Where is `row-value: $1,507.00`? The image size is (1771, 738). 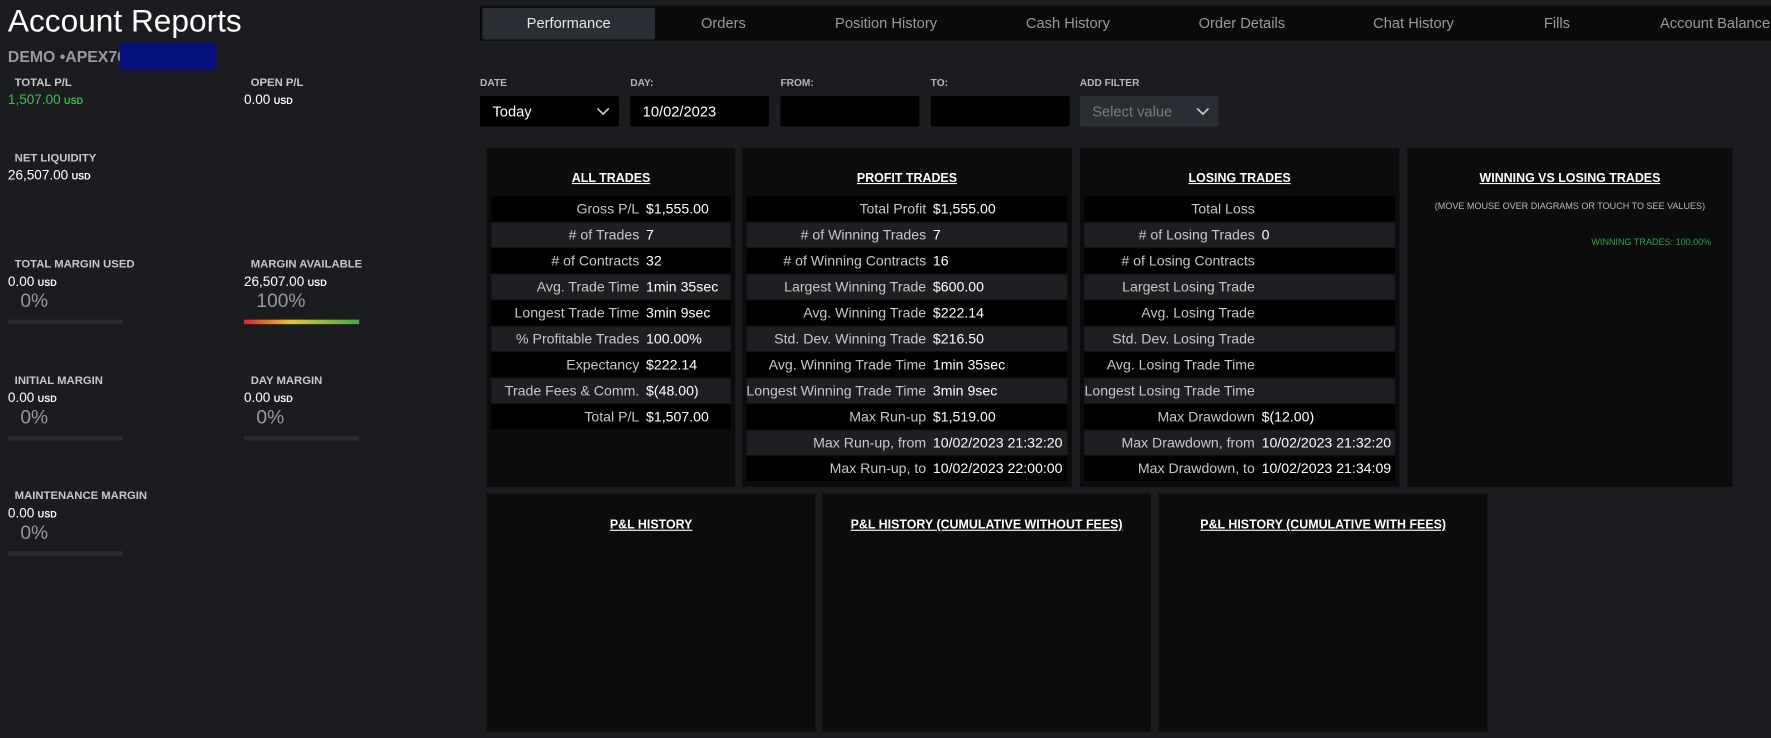
row-value: $1,507.00 is located at coordinates (677, 416).